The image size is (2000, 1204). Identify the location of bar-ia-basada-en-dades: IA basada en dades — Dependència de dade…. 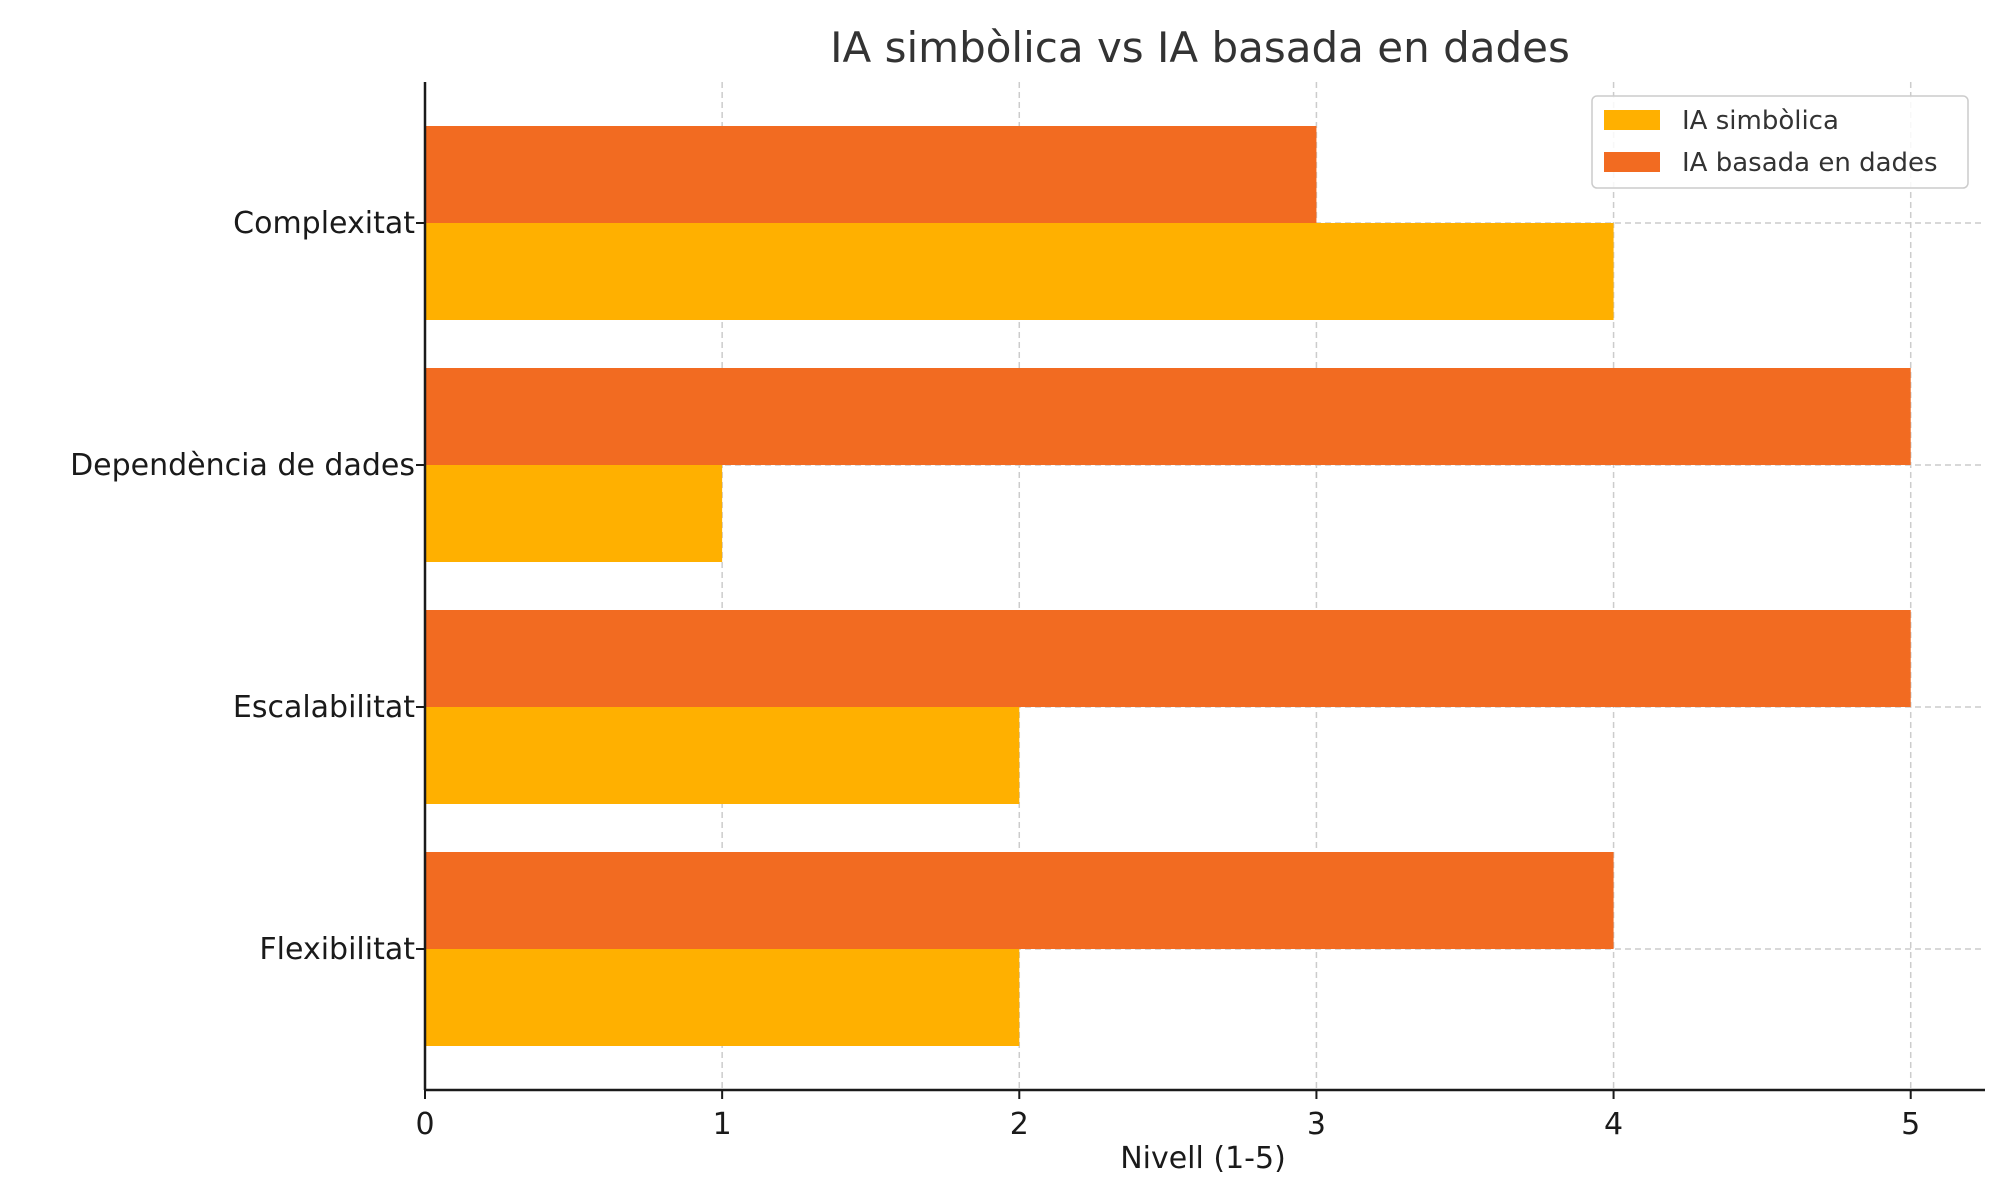
(1168, 416).